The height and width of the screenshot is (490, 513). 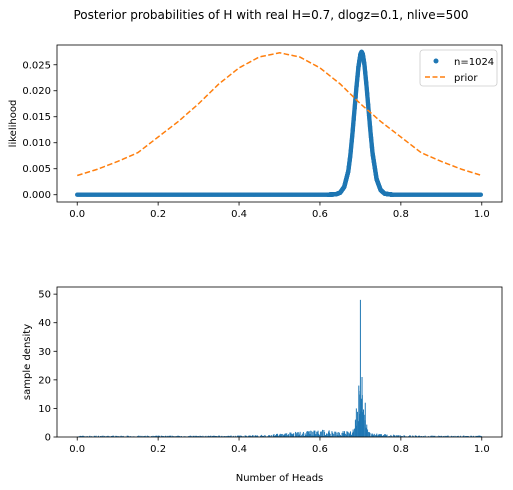 What do you see at coordinates (474, 62) in the screenshot?
I see `legend-label-n1024: n=1024` at bounding box center [474, 62].